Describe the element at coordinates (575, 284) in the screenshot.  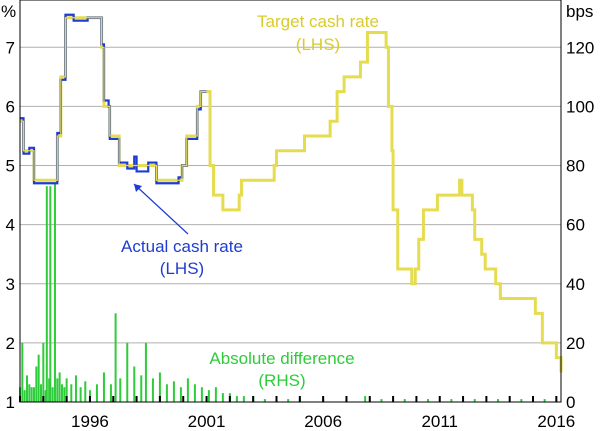
I see `right-tick-label: 40` at that location.